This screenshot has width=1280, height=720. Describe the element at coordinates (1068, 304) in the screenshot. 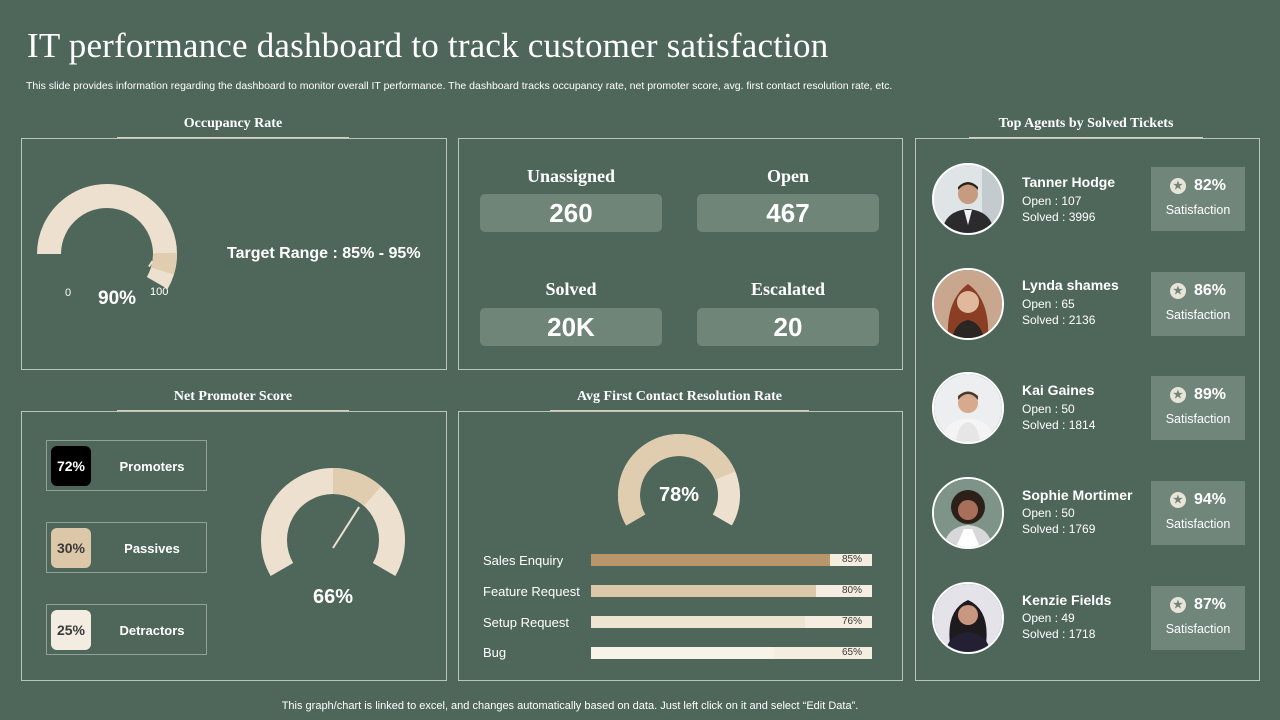

I see `agent-open-value: 65` at that location.